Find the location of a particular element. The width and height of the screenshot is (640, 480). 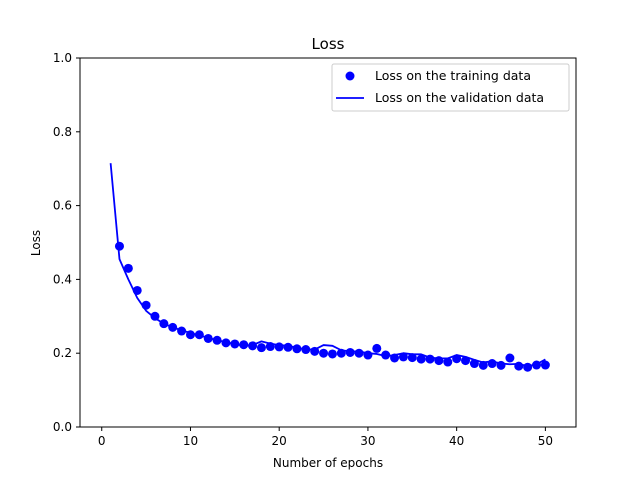

y-tick-label: 0.0 is located at coordinates (62, 427).